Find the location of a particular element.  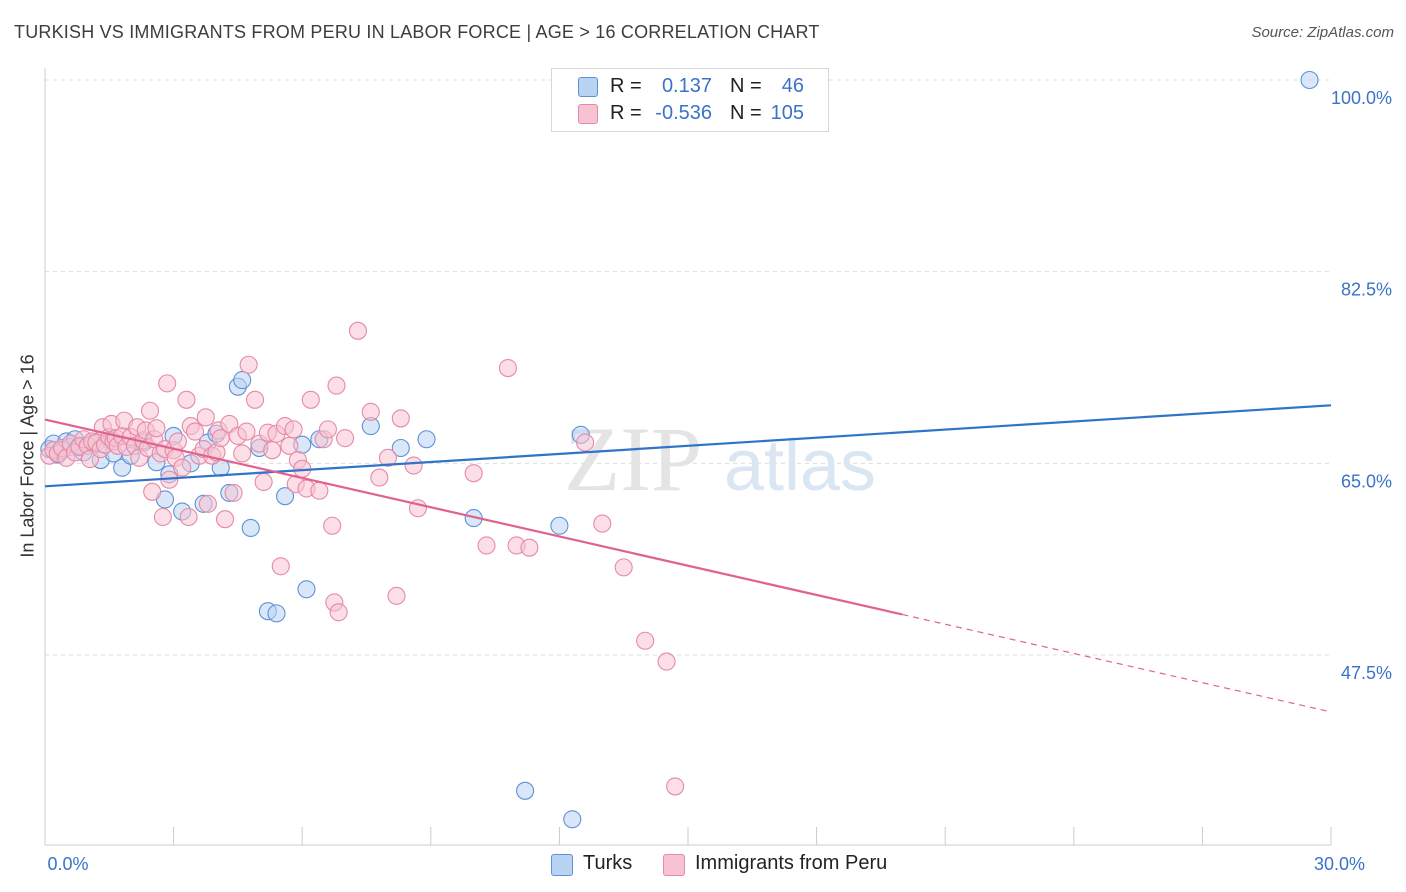

peru-trend-extension is located at coordinates (1117, 663).